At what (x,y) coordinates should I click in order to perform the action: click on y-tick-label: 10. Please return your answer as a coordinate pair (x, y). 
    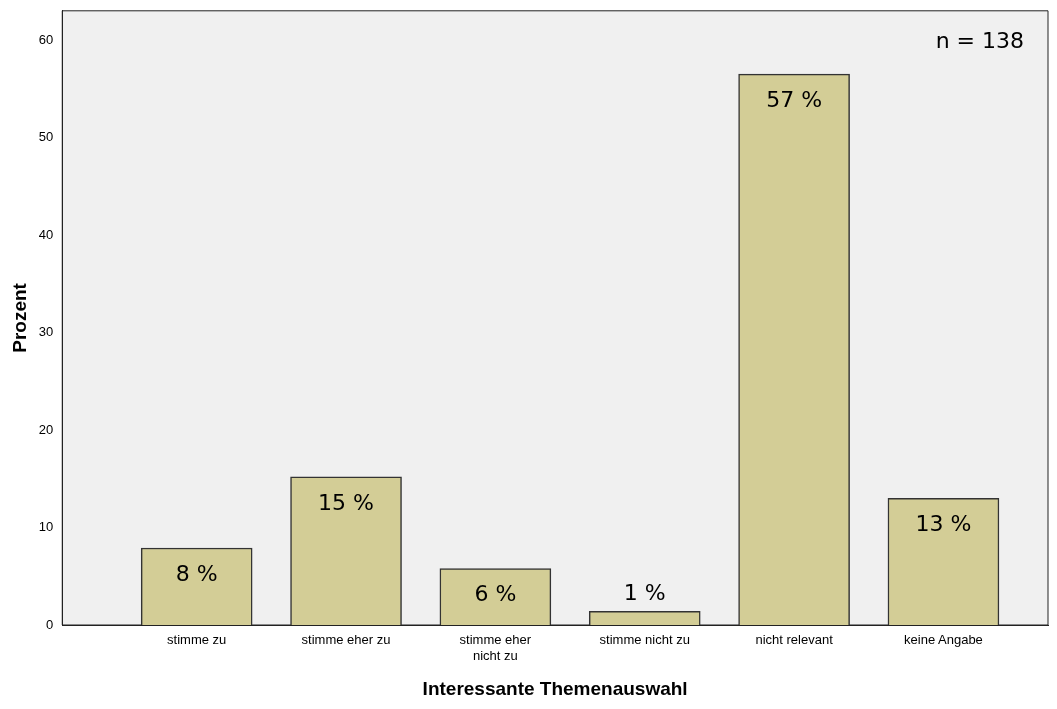
    Looking at the image, I should click on (46, 527).